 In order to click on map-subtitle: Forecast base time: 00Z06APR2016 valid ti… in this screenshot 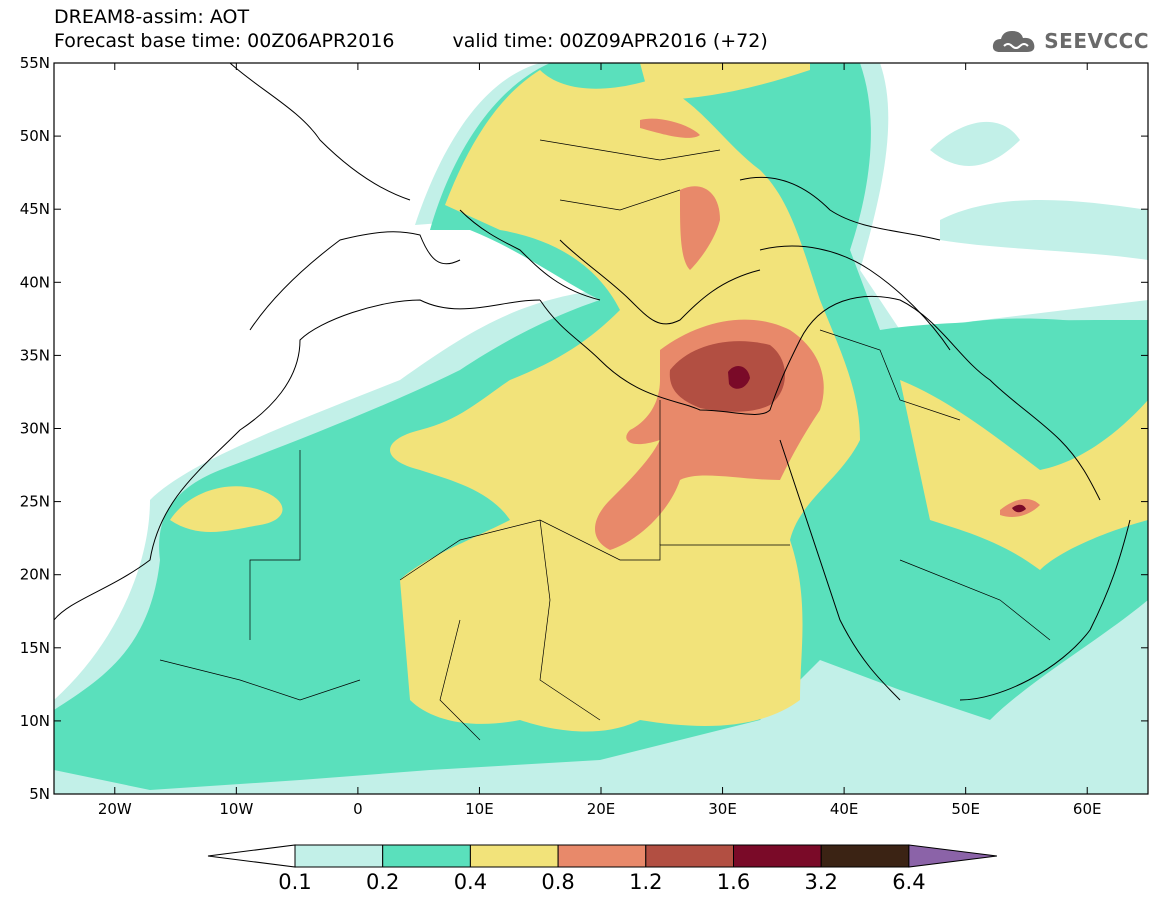, I will do `click(411, 41)`.